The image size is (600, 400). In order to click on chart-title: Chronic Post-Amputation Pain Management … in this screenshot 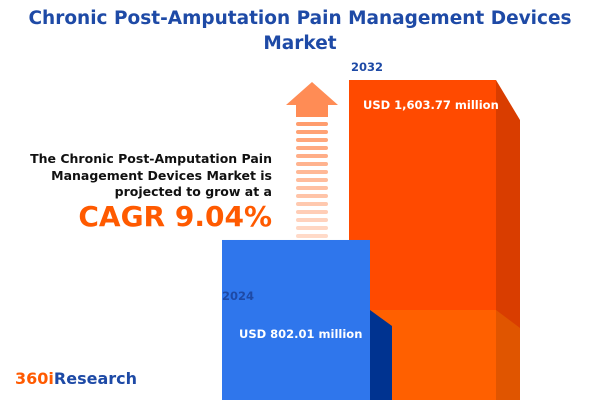, I will do `click(300, 31)`.